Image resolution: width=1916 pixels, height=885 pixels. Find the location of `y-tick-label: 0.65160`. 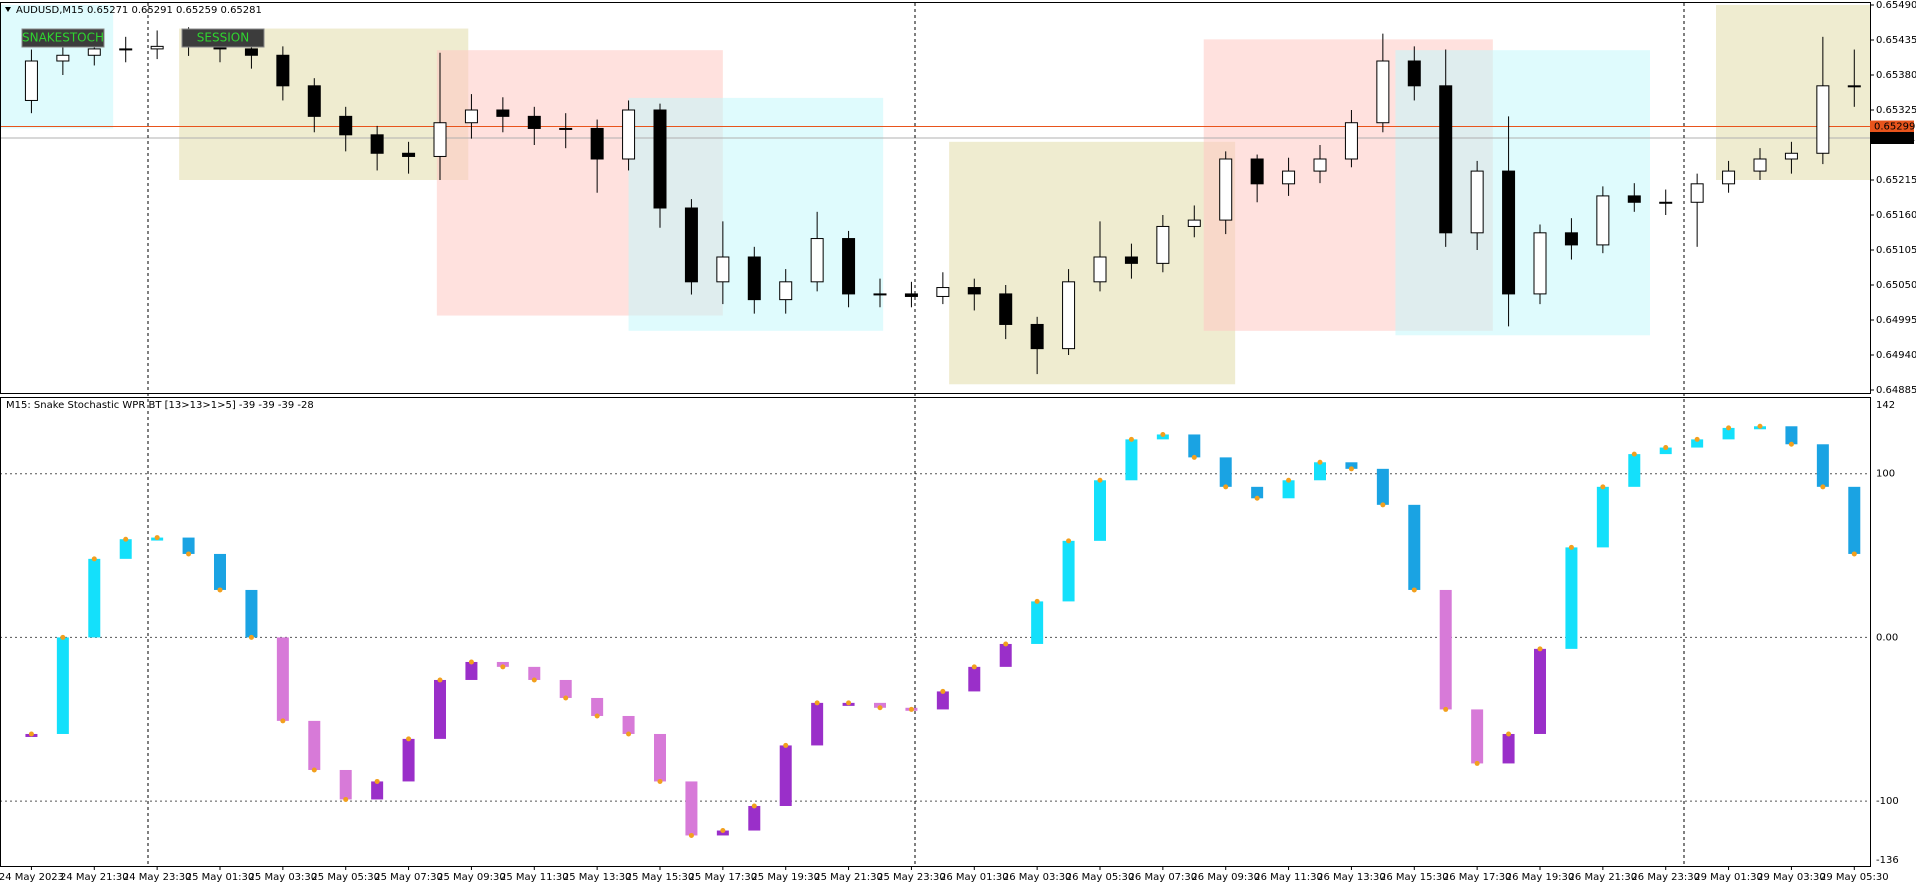

y-tick-label: 0.65160 is located at coordinates (1896, 215).